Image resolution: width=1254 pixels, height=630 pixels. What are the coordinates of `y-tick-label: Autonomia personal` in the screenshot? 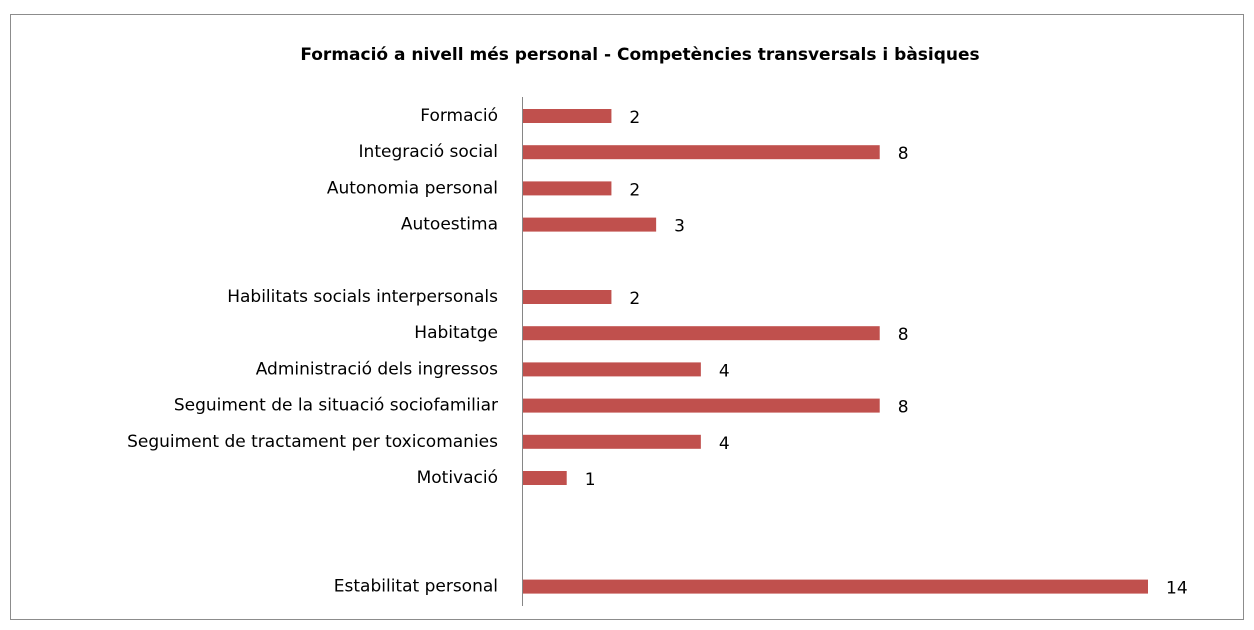 It's located at (412, 188).